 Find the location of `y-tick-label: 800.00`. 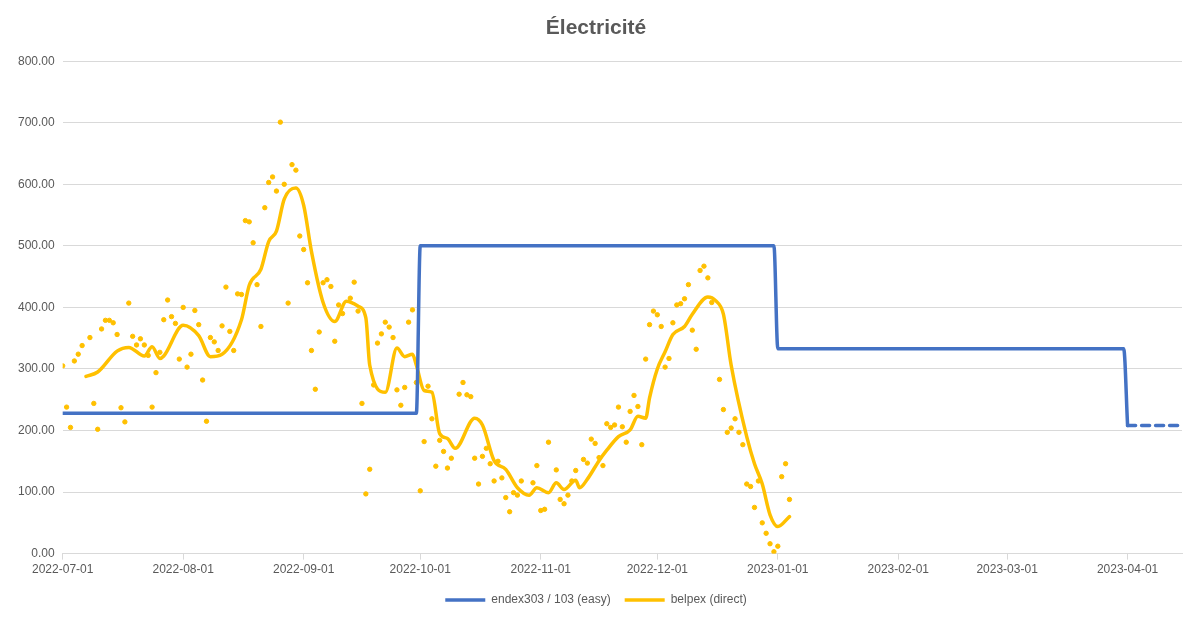

y-tick-label: 800.00 is located at coordinates (37, 60).